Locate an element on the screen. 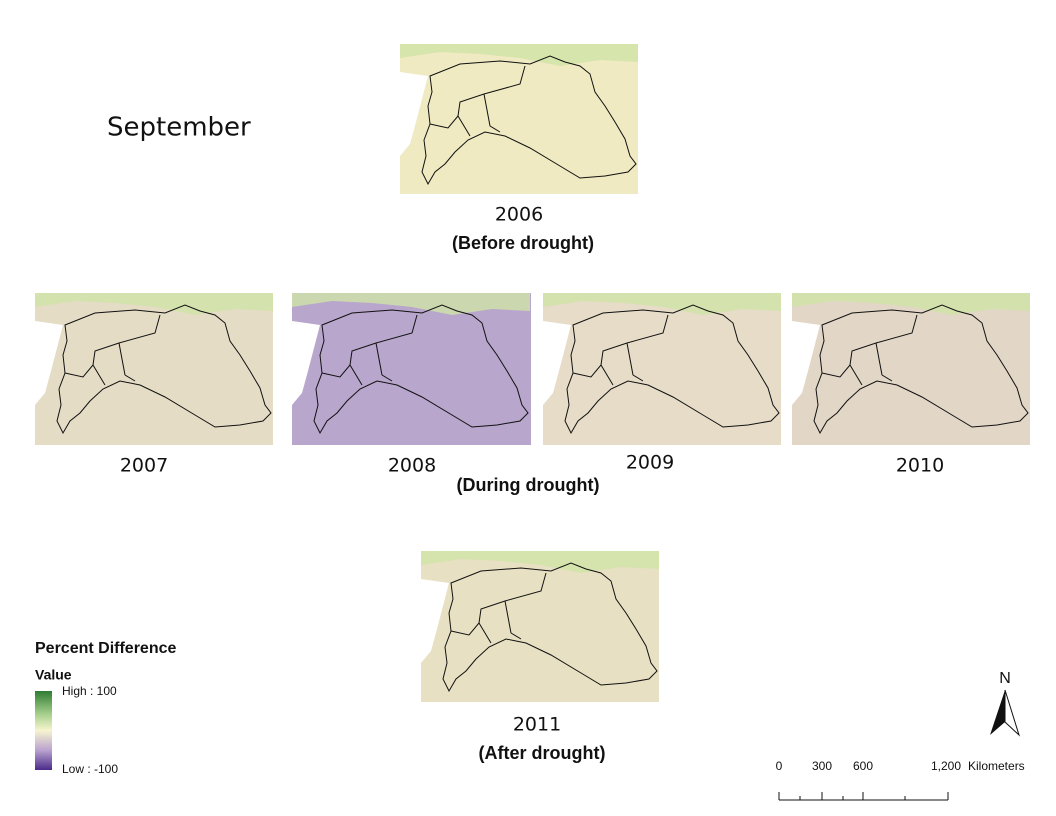  caption: (After drought) is located at coordinates (542, 753).